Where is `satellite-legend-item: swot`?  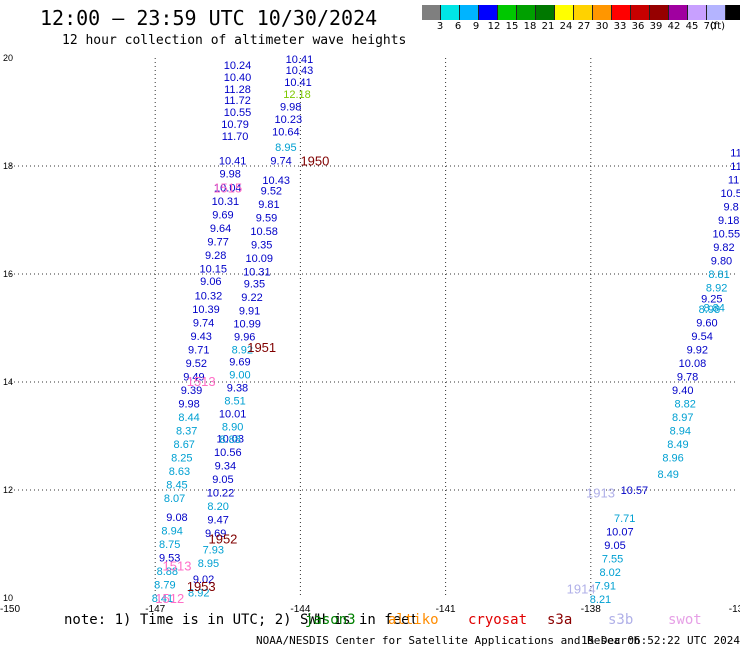 satellite-legend-item: swot is located at coordinates (685, 620).